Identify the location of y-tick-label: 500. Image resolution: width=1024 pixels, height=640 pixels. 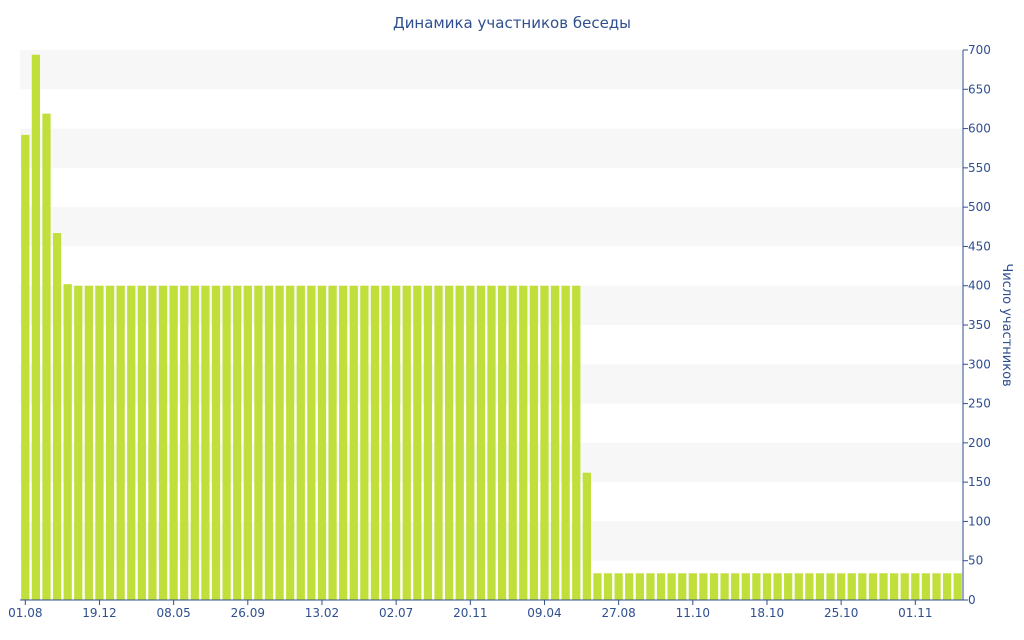
(979, 207).